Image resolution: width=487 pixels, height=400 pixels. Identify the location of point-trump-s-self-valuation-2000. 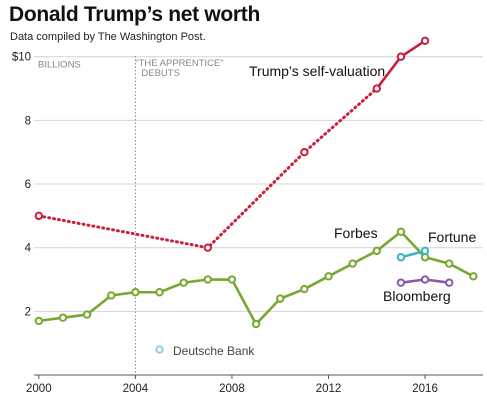
(39, 216).